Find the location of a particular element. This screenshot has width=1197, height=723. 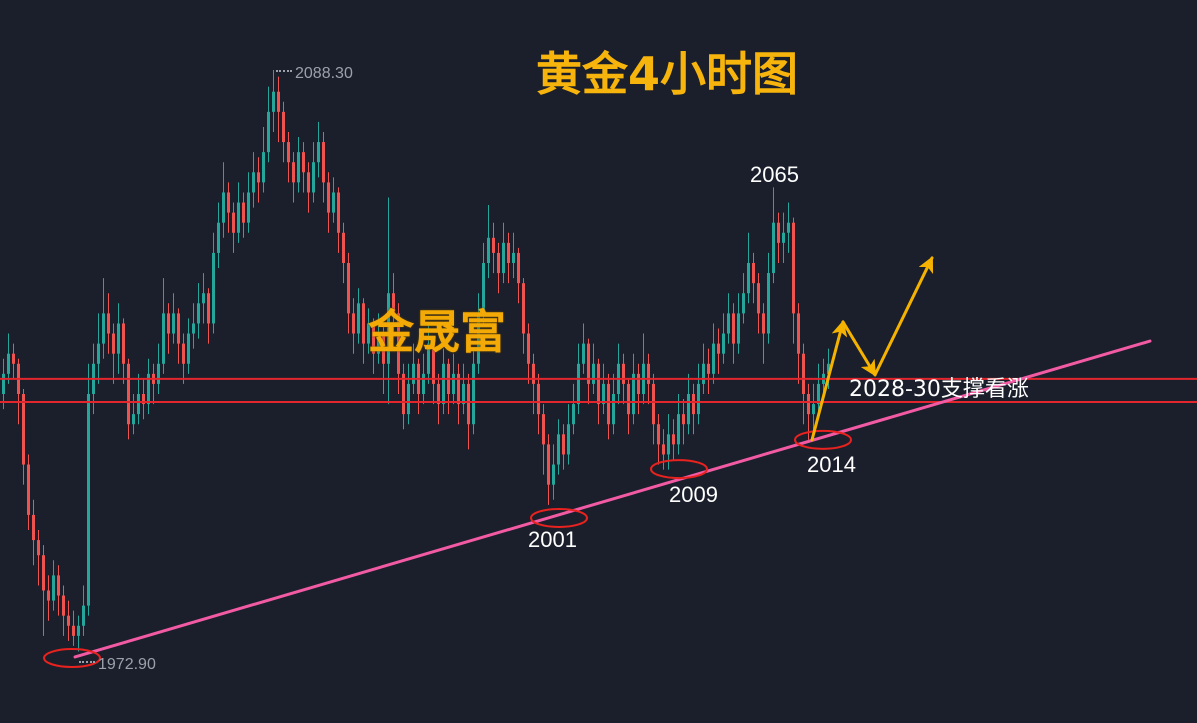

projection-arrows is located at coordinates (872, 349).